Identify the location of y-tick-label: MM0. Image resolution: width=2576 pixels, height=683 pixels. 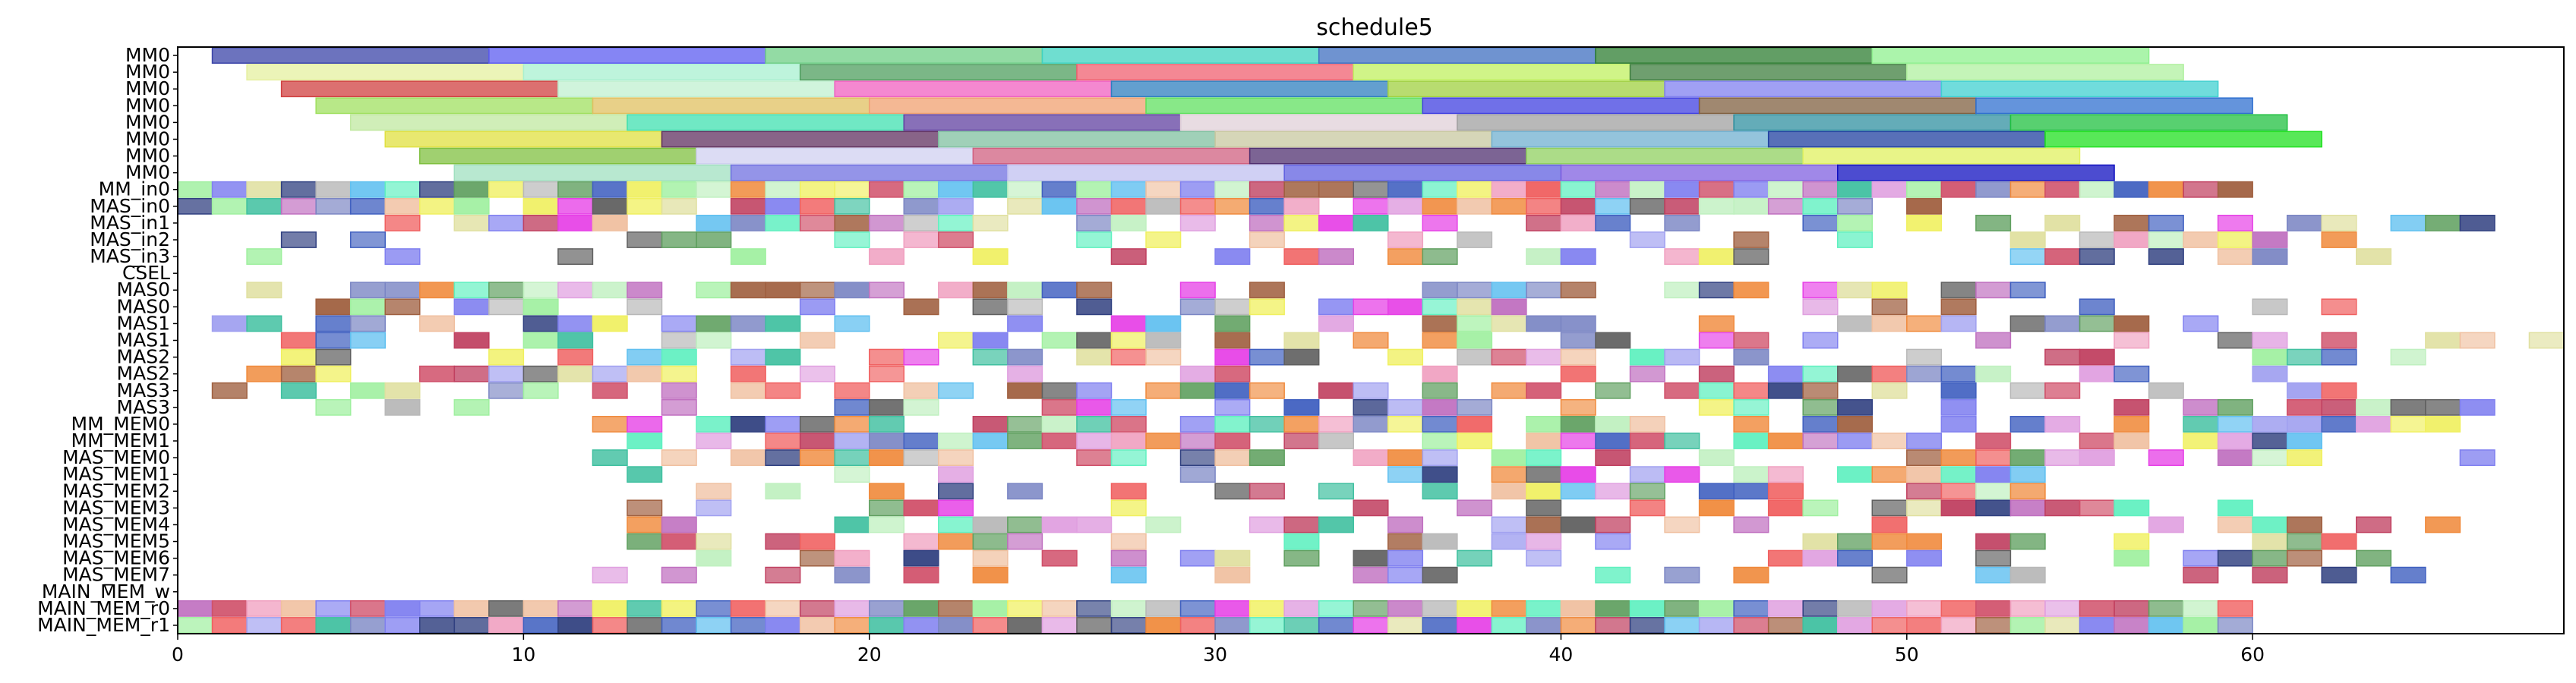
(147, 72).